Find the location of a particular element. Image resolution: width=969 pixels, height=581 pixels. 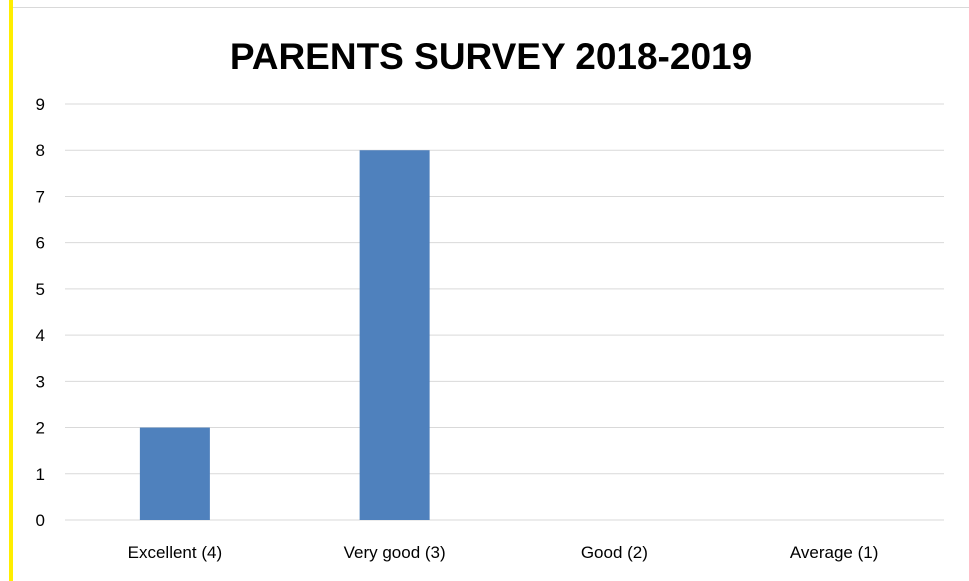

left-accent-bar is located at coordinates (11, 290).